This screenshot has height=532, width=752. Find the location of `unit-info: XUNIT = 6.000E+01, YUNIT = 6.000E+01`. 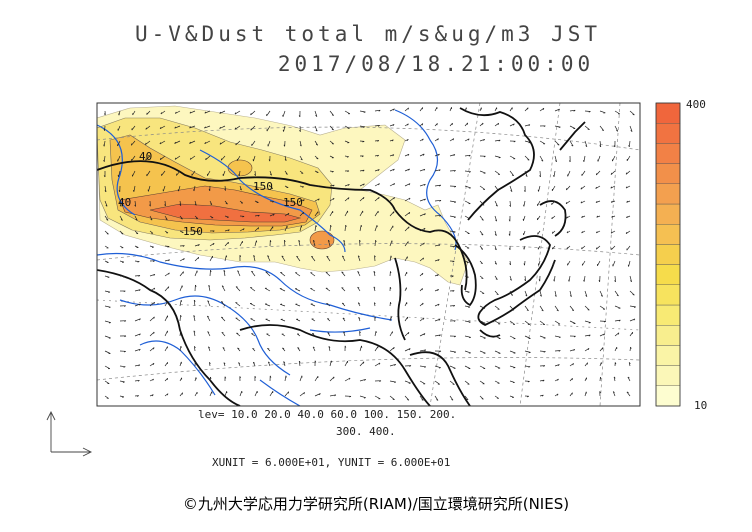

unit-info: XUNIT = 6.000E+01, YUNIT = 6.000E+01 is located at coordinates (331, 462).